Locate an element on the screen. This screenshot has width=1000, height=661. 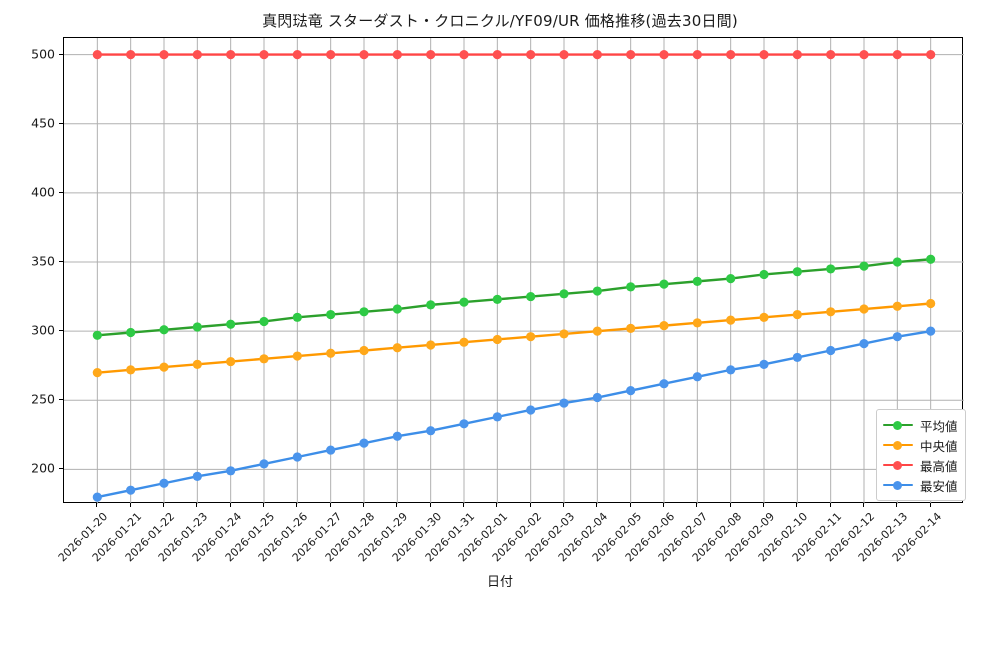
legend-item-1: 中央値 is located at coordinates (920, 445).